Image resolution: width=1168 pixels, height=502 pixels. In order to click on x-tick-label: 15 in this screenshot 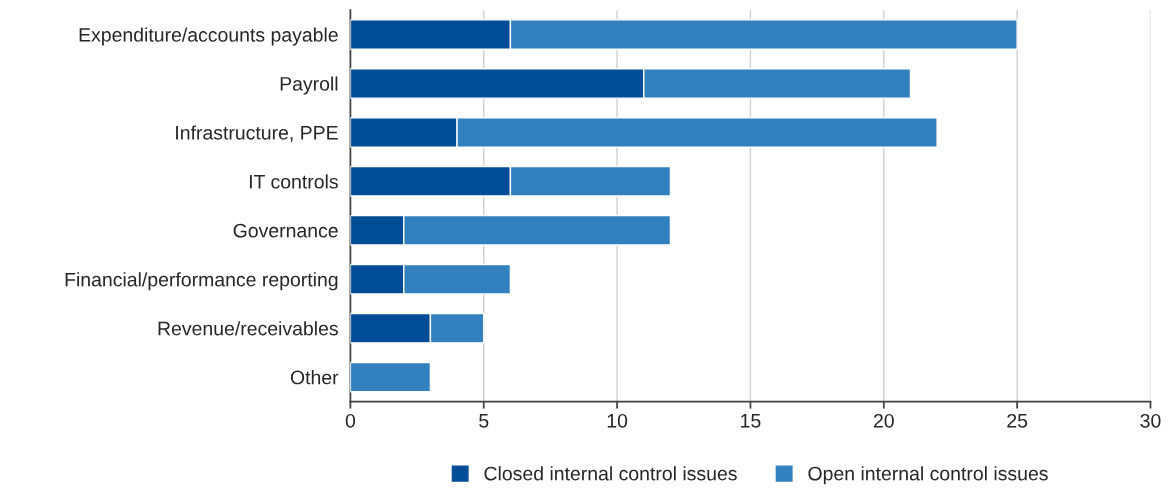, I will do `click(751, 421)`.